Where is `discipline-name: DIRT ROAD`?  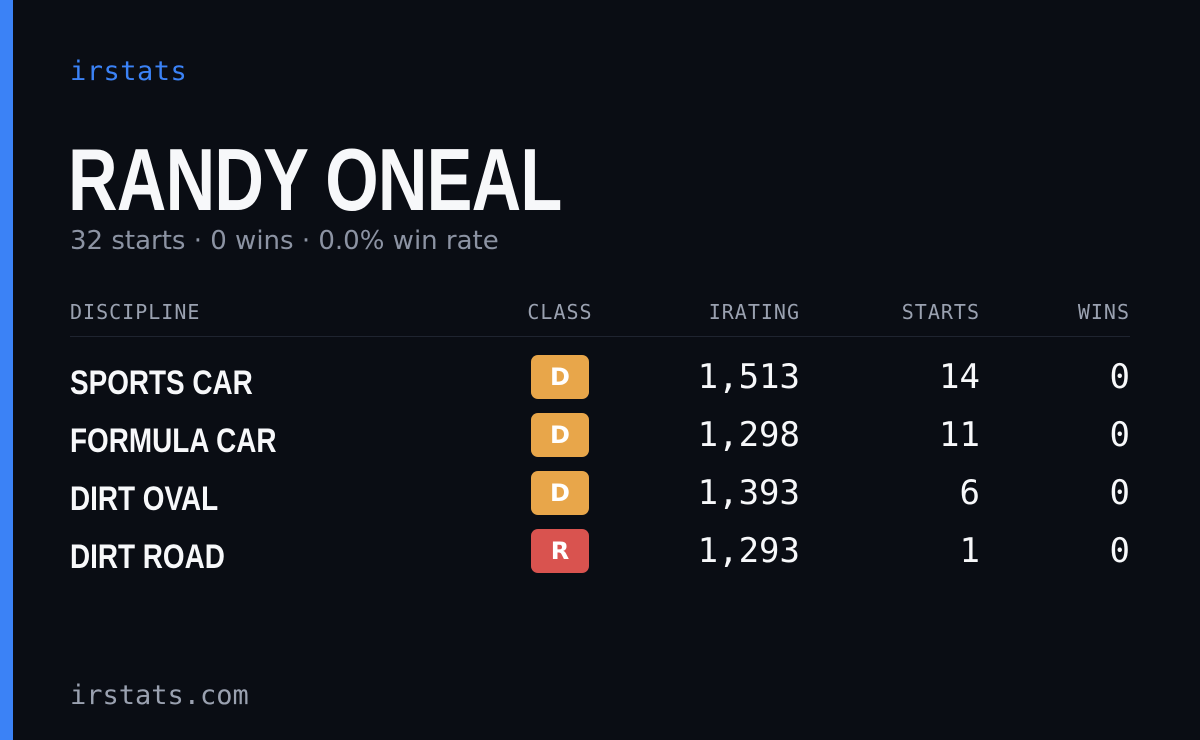 discipline-name: DIRT ROAD is located at coordinates (147, 557).